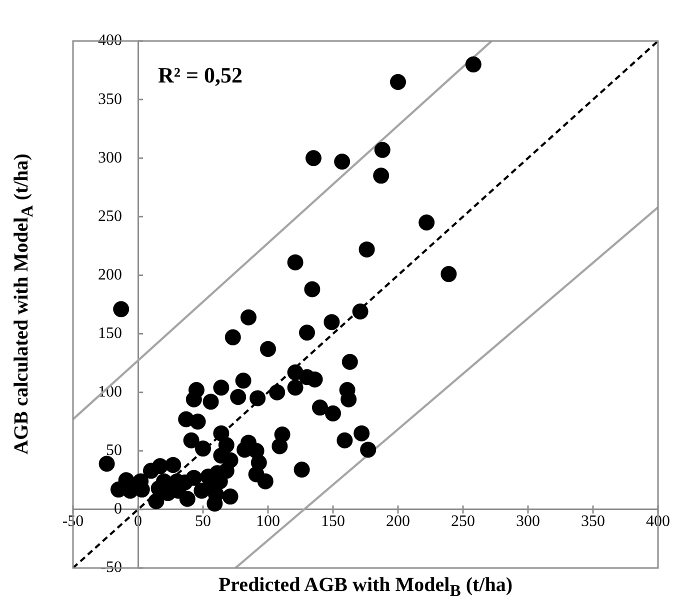 This screenshot has height=608, width=681. What do you see at coordinates (118, 157) in the screenshot?
I see `y-tick-label: 300` at bounding box center [118, 157].